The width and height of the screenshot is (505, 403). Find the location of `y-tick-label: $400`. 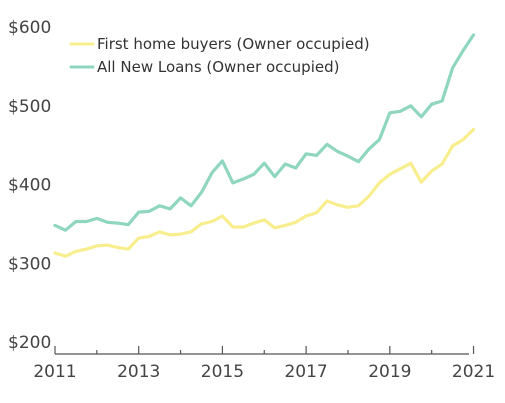

y-tick-label: $400 is located at coordinates (29, 186).